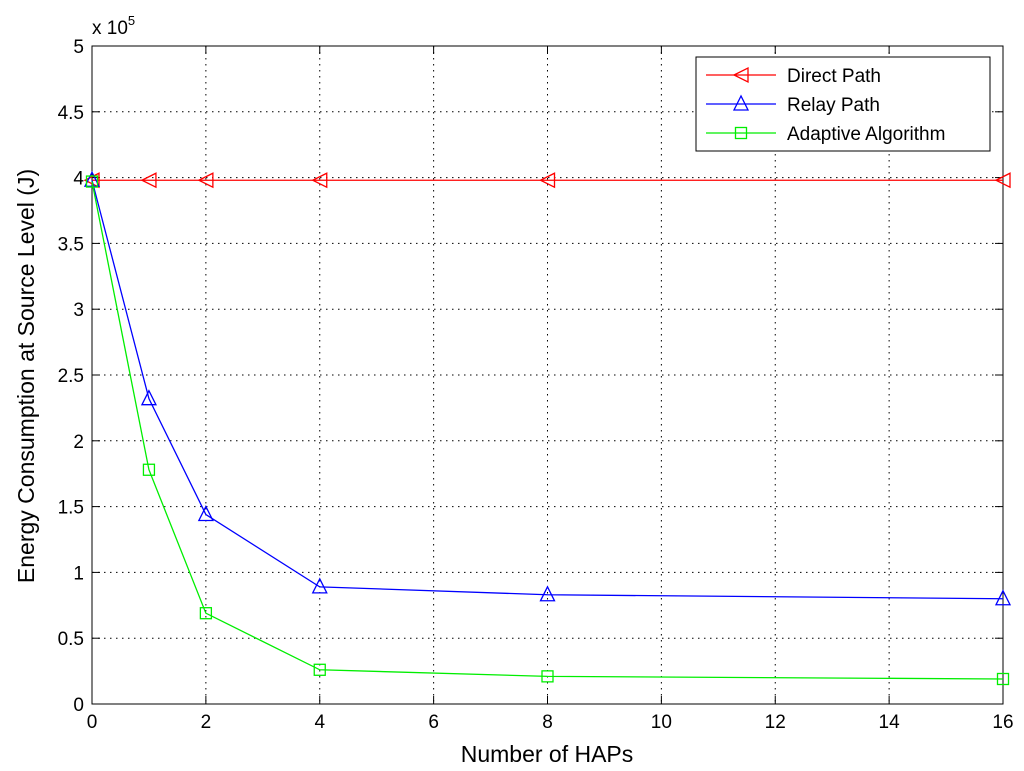  What do you see at coordinates (1002, 722) in the screenshot?
I see `x-tick-label: 16` at bounding box center [1002, 722].